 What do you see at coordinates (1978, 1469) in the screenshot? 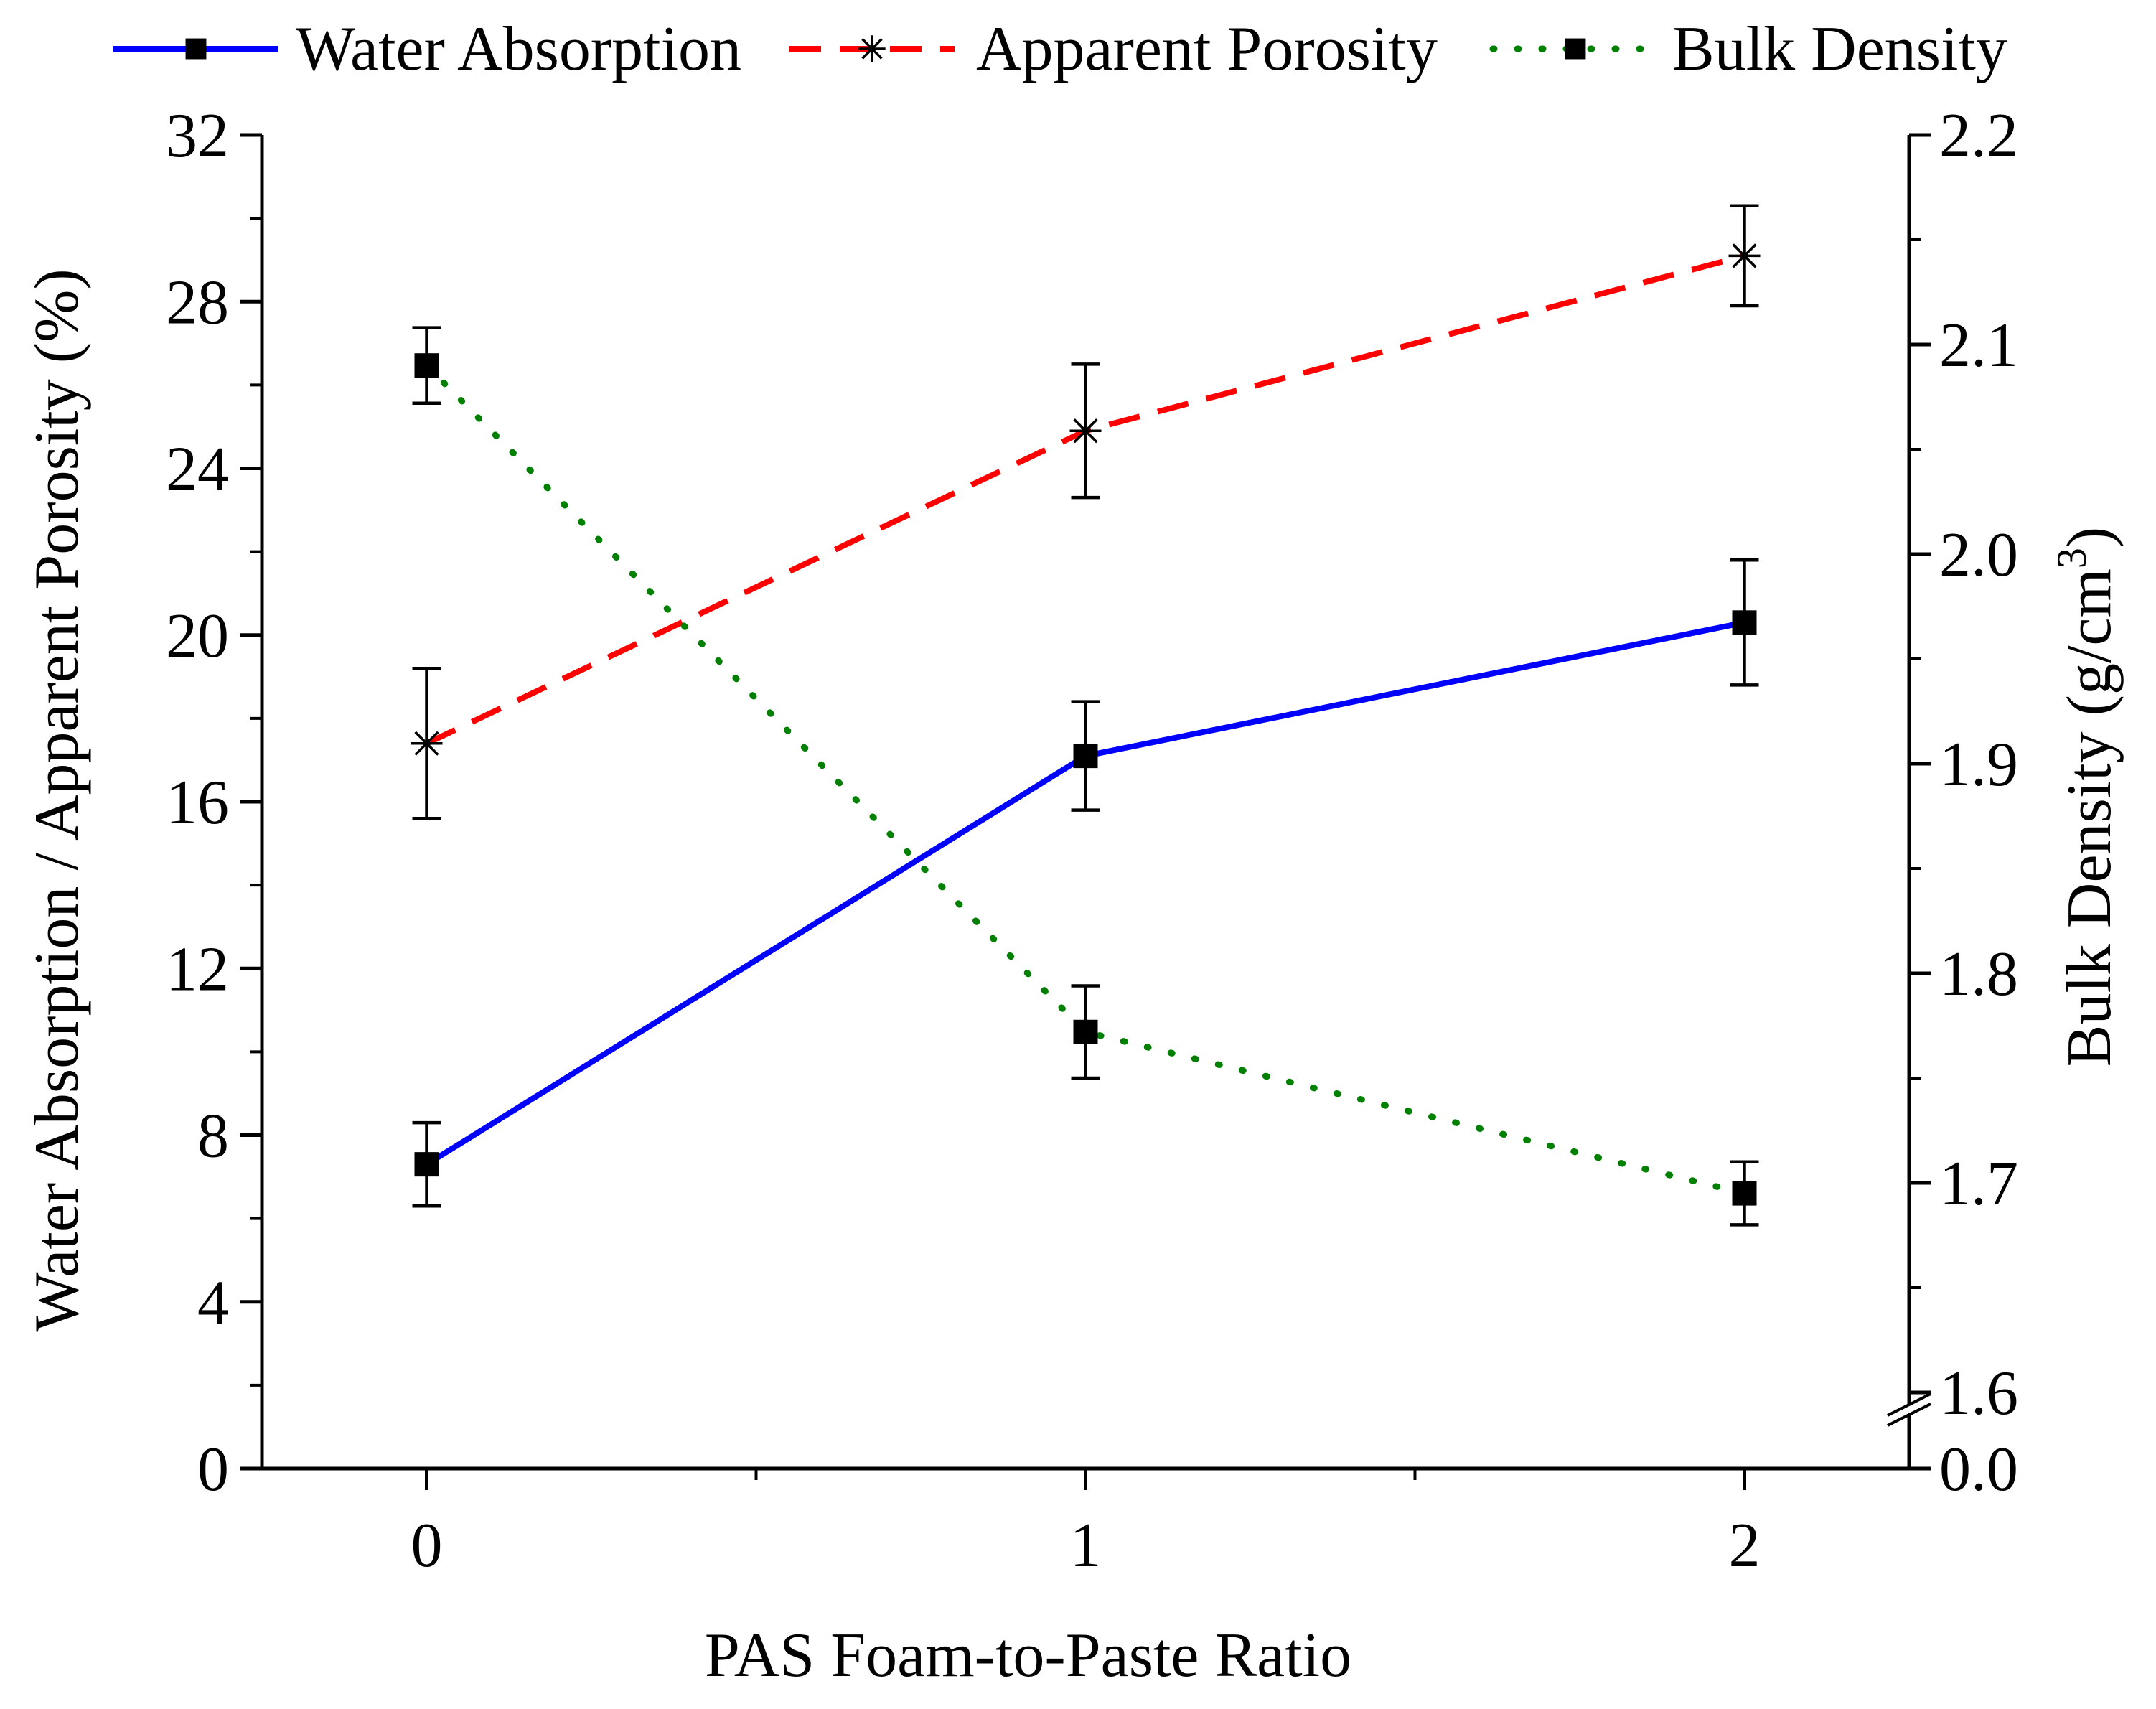
I see `y-right-tick-label: 0.0` at bounding box center [1978, 1469].